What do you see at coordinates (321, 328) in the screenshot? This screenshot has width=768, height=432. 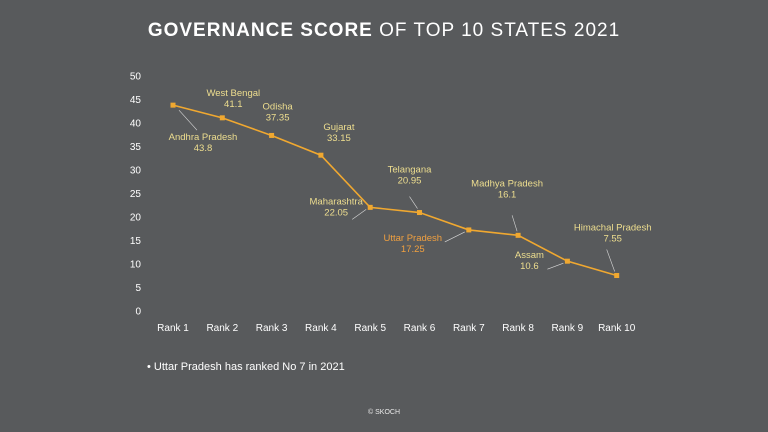 I see `x-tick-label: Rank 4` at bounding box center [321, 328].